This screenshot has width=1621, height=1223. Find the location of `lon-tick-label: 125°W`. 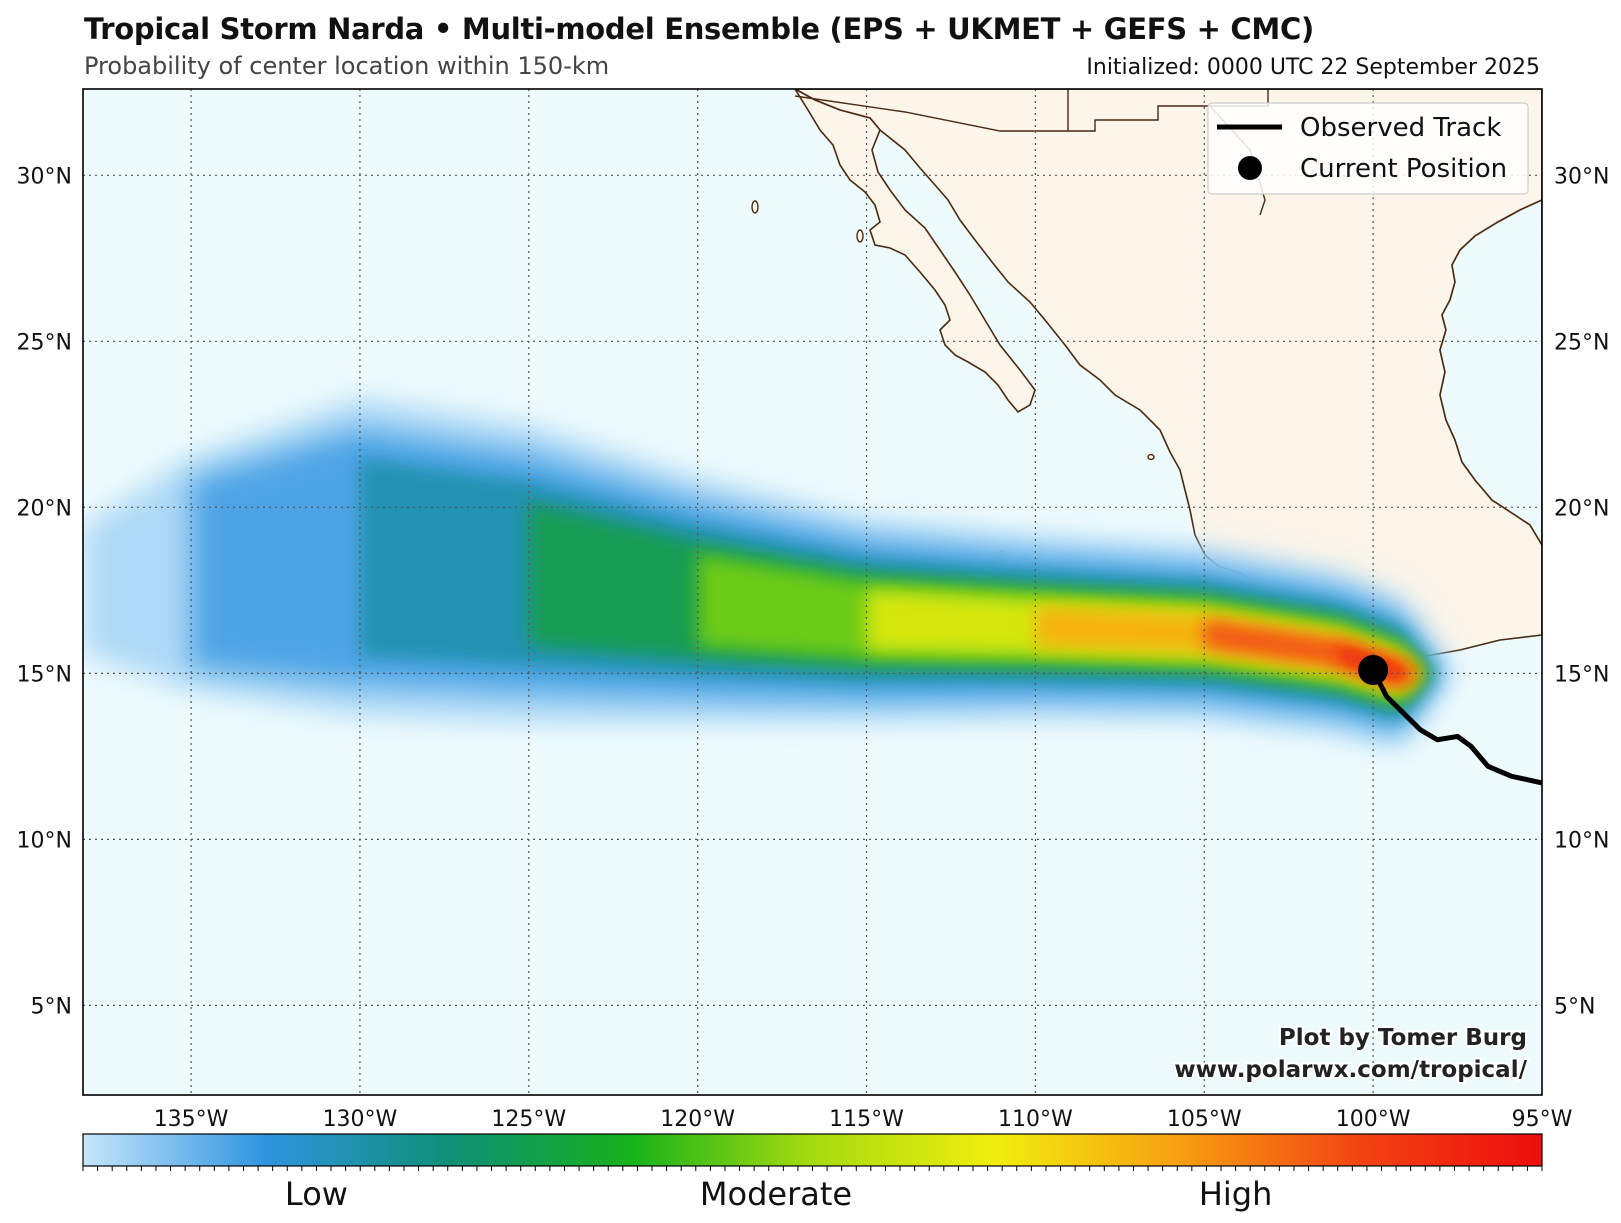

lon-tick-label: 125°W is located at coordinates (528, 1119).